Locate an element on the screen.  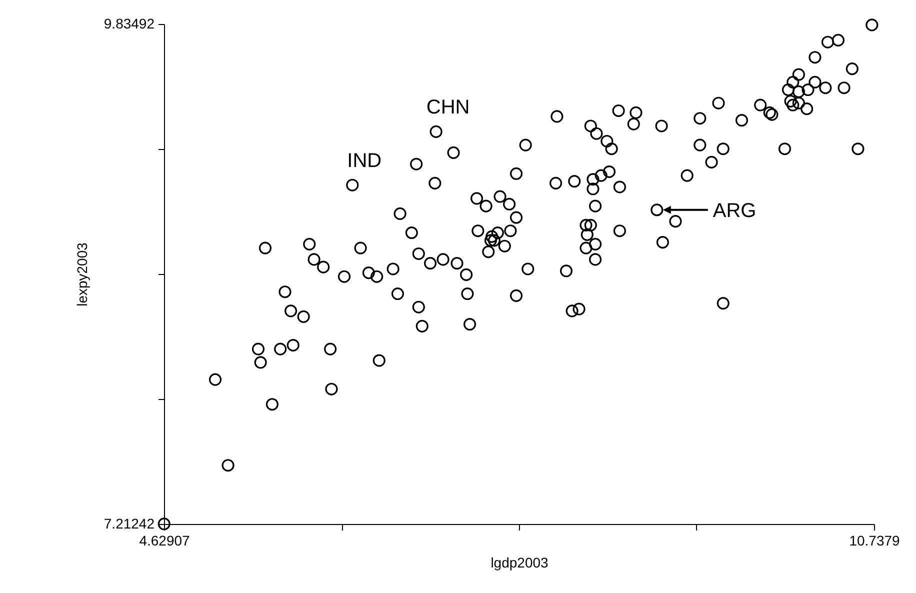
y-axis-title: lexpy2003 is located at coordinates (82, 274).